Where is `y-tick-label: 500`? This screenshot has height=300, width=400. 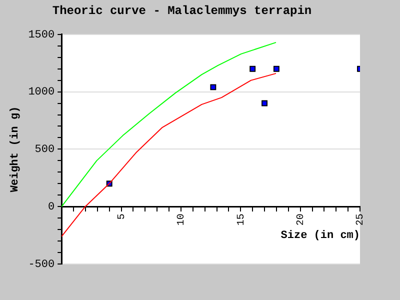 y-tick-label: 500 is located at coordinates (44, 150).